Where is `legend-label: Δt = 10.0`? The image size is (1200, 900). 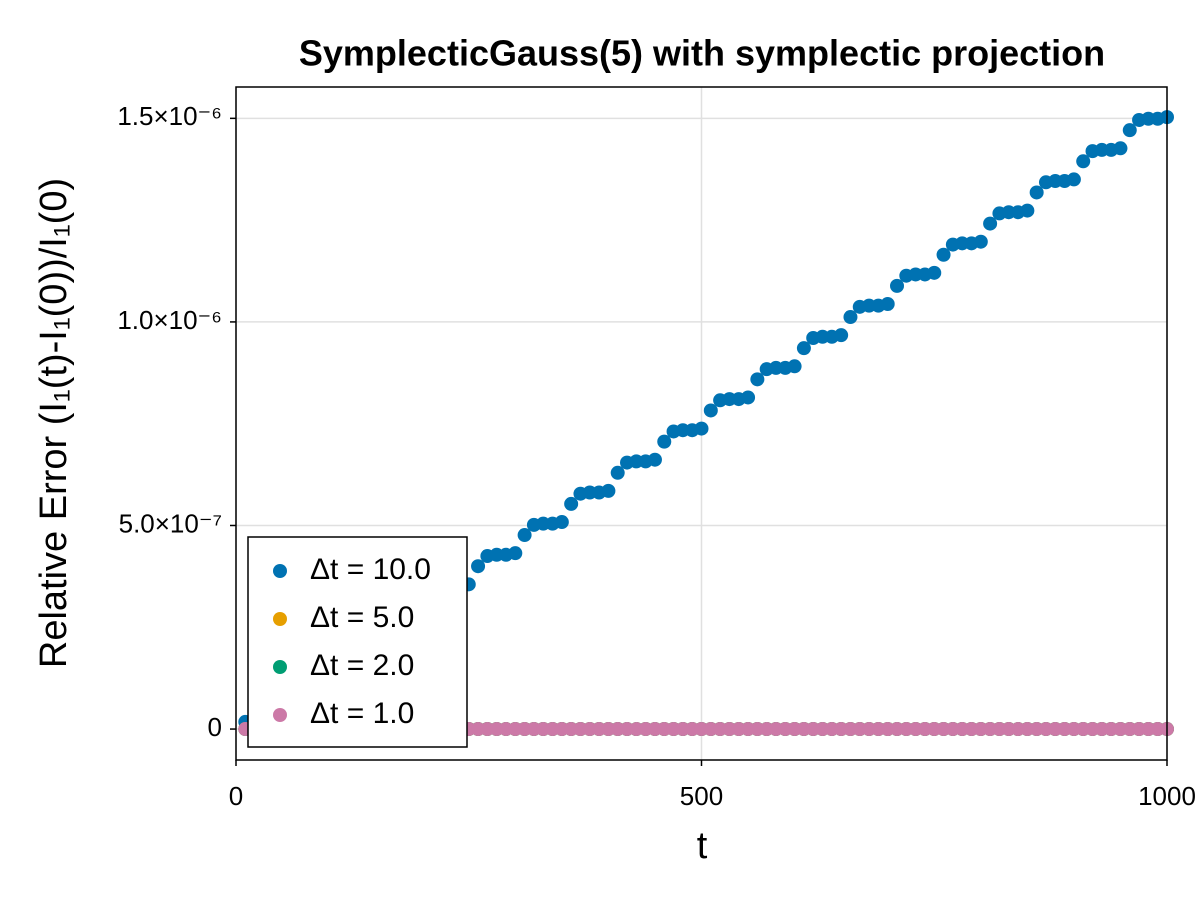 legend-label: Δt = 10.0 is located at coordinates (370, 569).